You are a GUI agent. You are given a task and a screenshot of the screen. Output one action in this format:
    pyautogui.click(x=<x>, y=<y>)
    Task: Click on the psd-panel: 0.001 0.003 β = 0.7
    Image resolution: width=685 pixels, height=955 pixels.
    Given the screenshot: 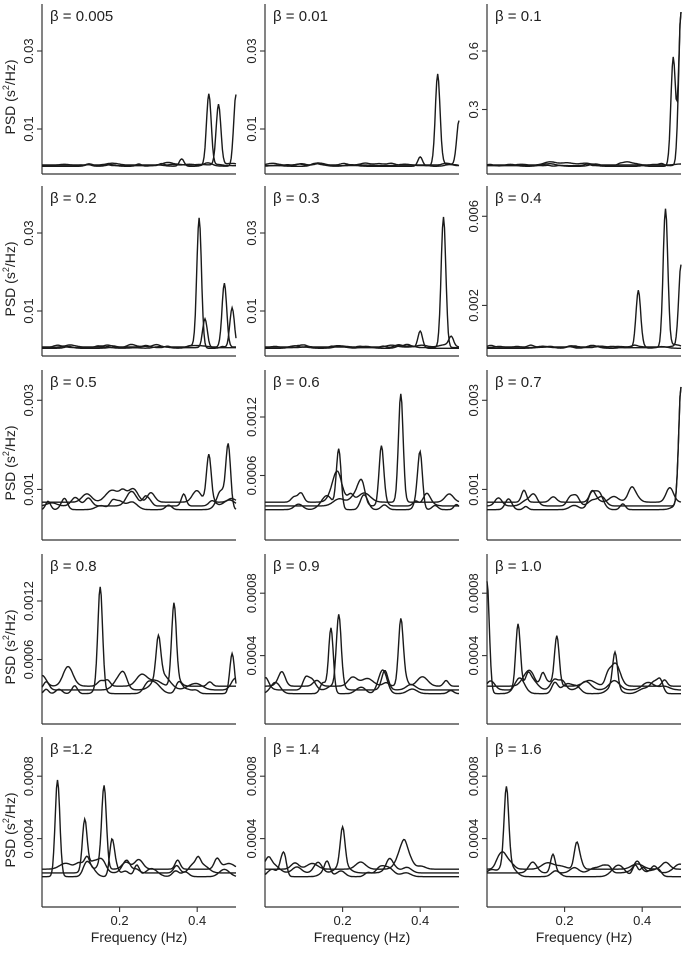 What is the action you would take?
    pyautogui.click(x=574, y=455)
    